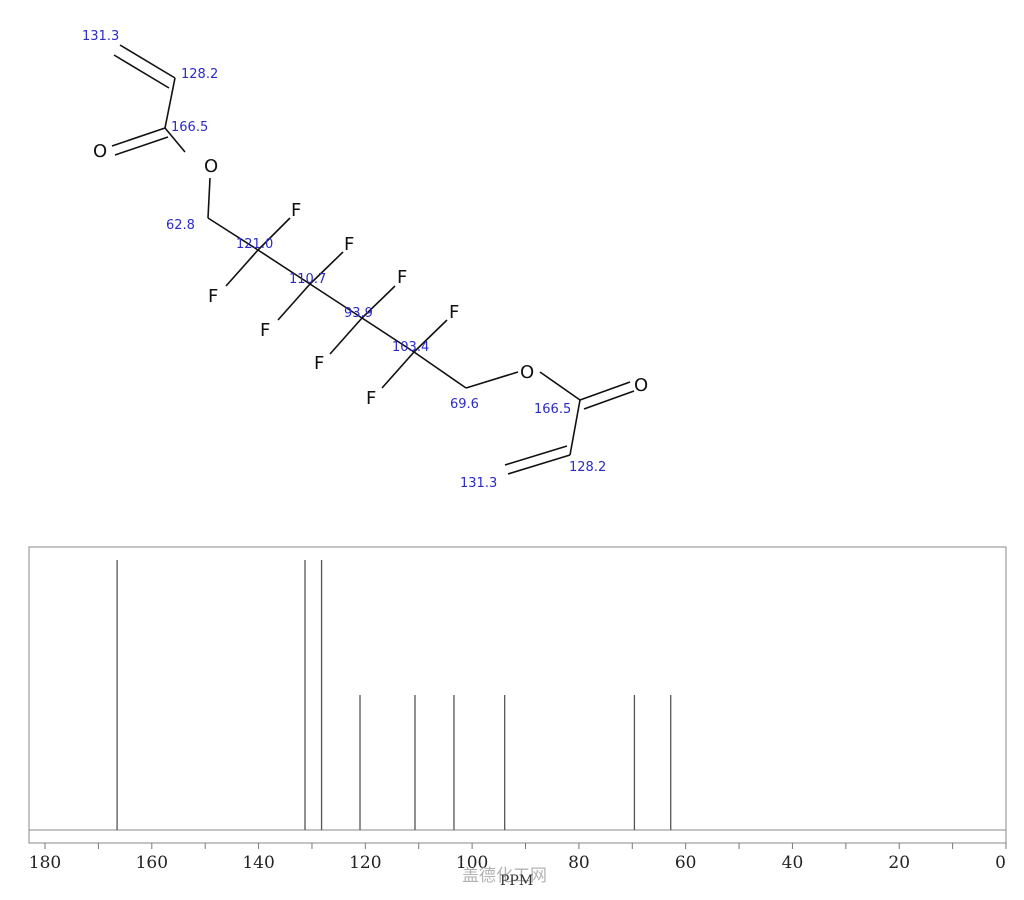 Image resolution: width=1024 pixels, height=900 pixels. I want to click on shift-label: 121.0, so click(254, 244).